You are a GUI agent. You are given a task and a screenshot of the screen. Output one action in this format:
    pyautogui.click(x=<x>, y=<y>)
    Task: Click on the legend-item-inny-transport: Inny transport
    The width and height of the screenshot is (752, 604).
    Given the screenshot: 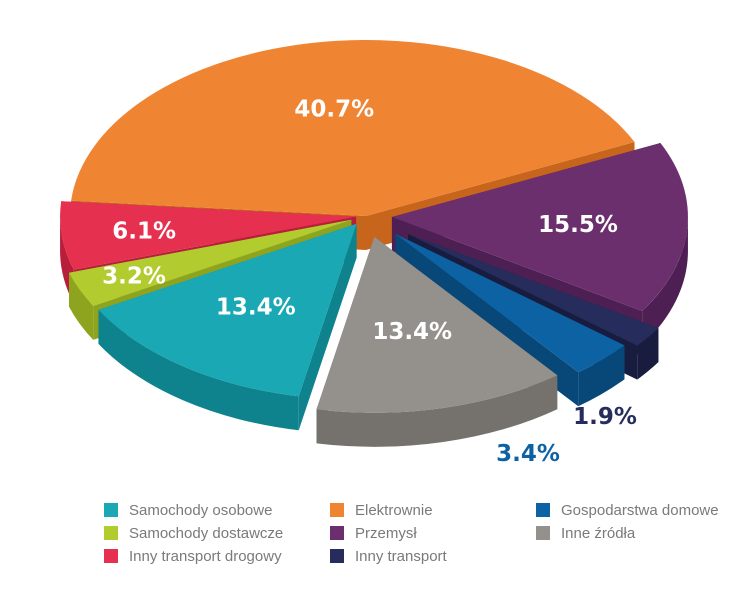 What is the action you would take?
    pyautogui.click(x=388, y=556)
    